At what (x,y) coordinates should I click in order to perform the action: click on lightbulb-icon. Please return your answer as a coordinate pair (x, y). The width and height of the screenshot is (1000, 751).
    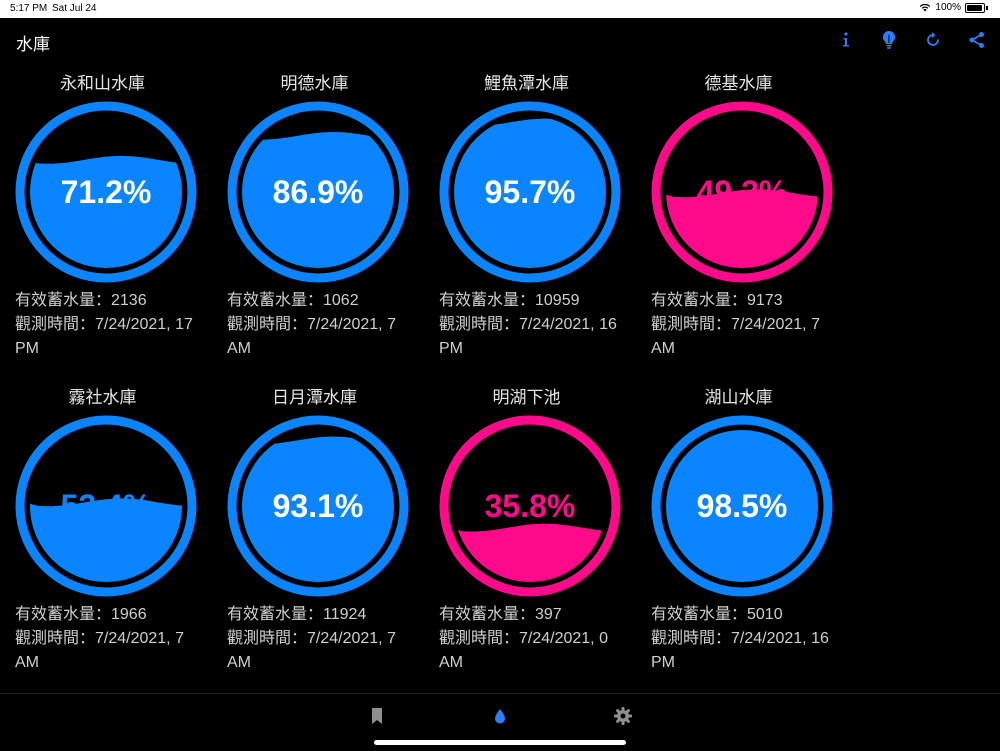
    Looking at the image, I should click on (889, 39).